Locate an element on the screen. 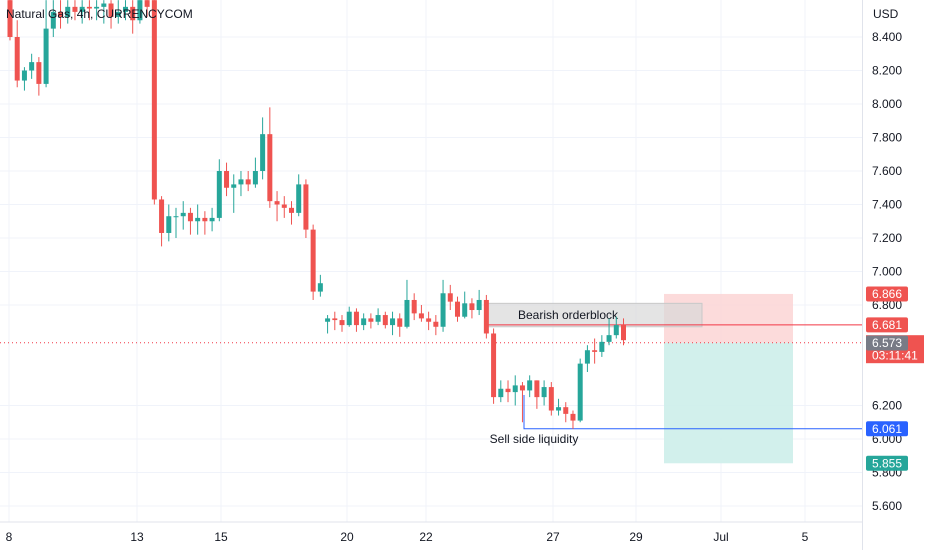 This screenshot has height=550, width=932. y-tick-label: 7.800 is located at coordinates (887, 138).